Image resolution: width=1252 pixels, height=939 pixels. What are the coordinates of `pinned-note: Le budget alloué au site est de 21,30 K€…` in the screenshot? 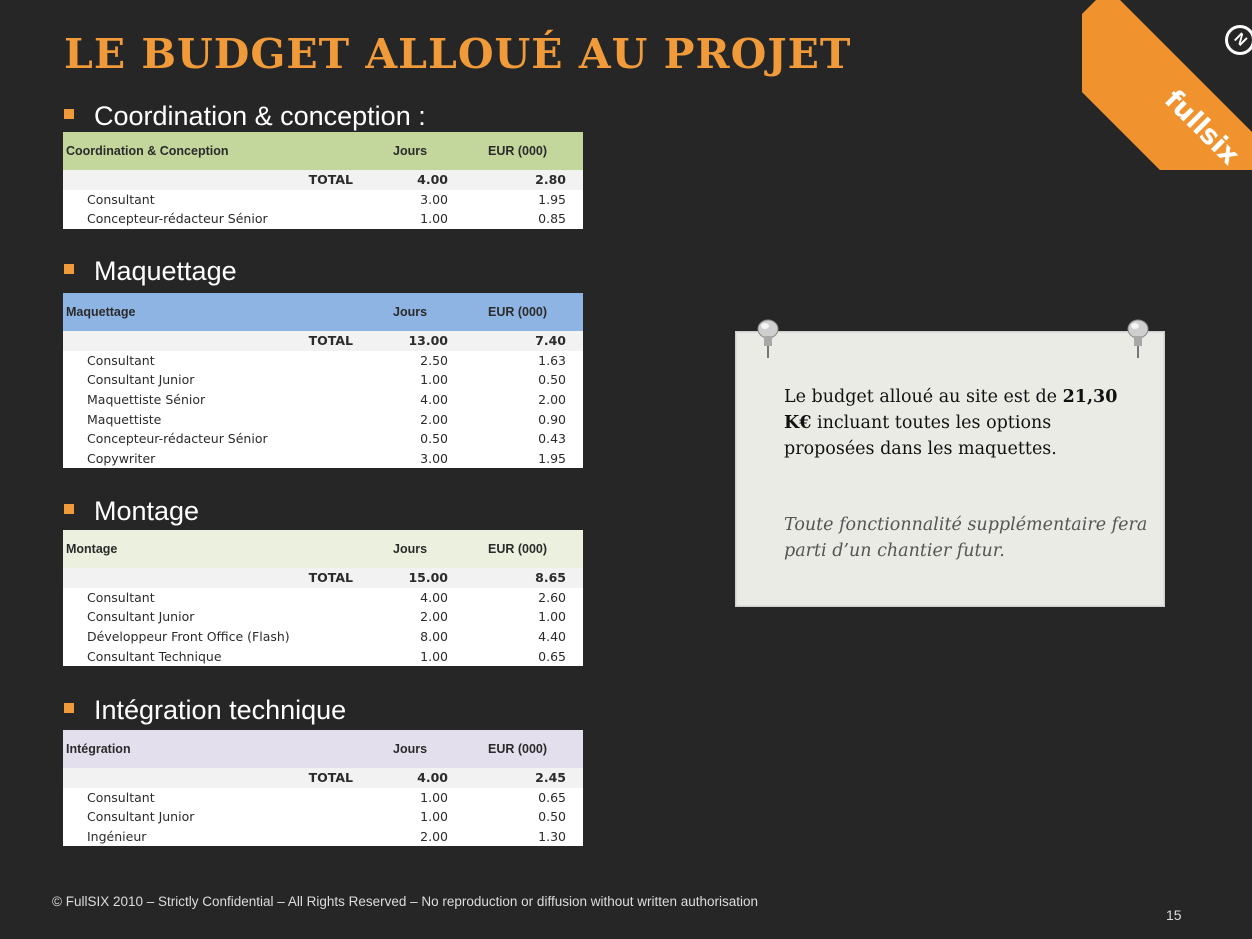 It's located at (950, 463).